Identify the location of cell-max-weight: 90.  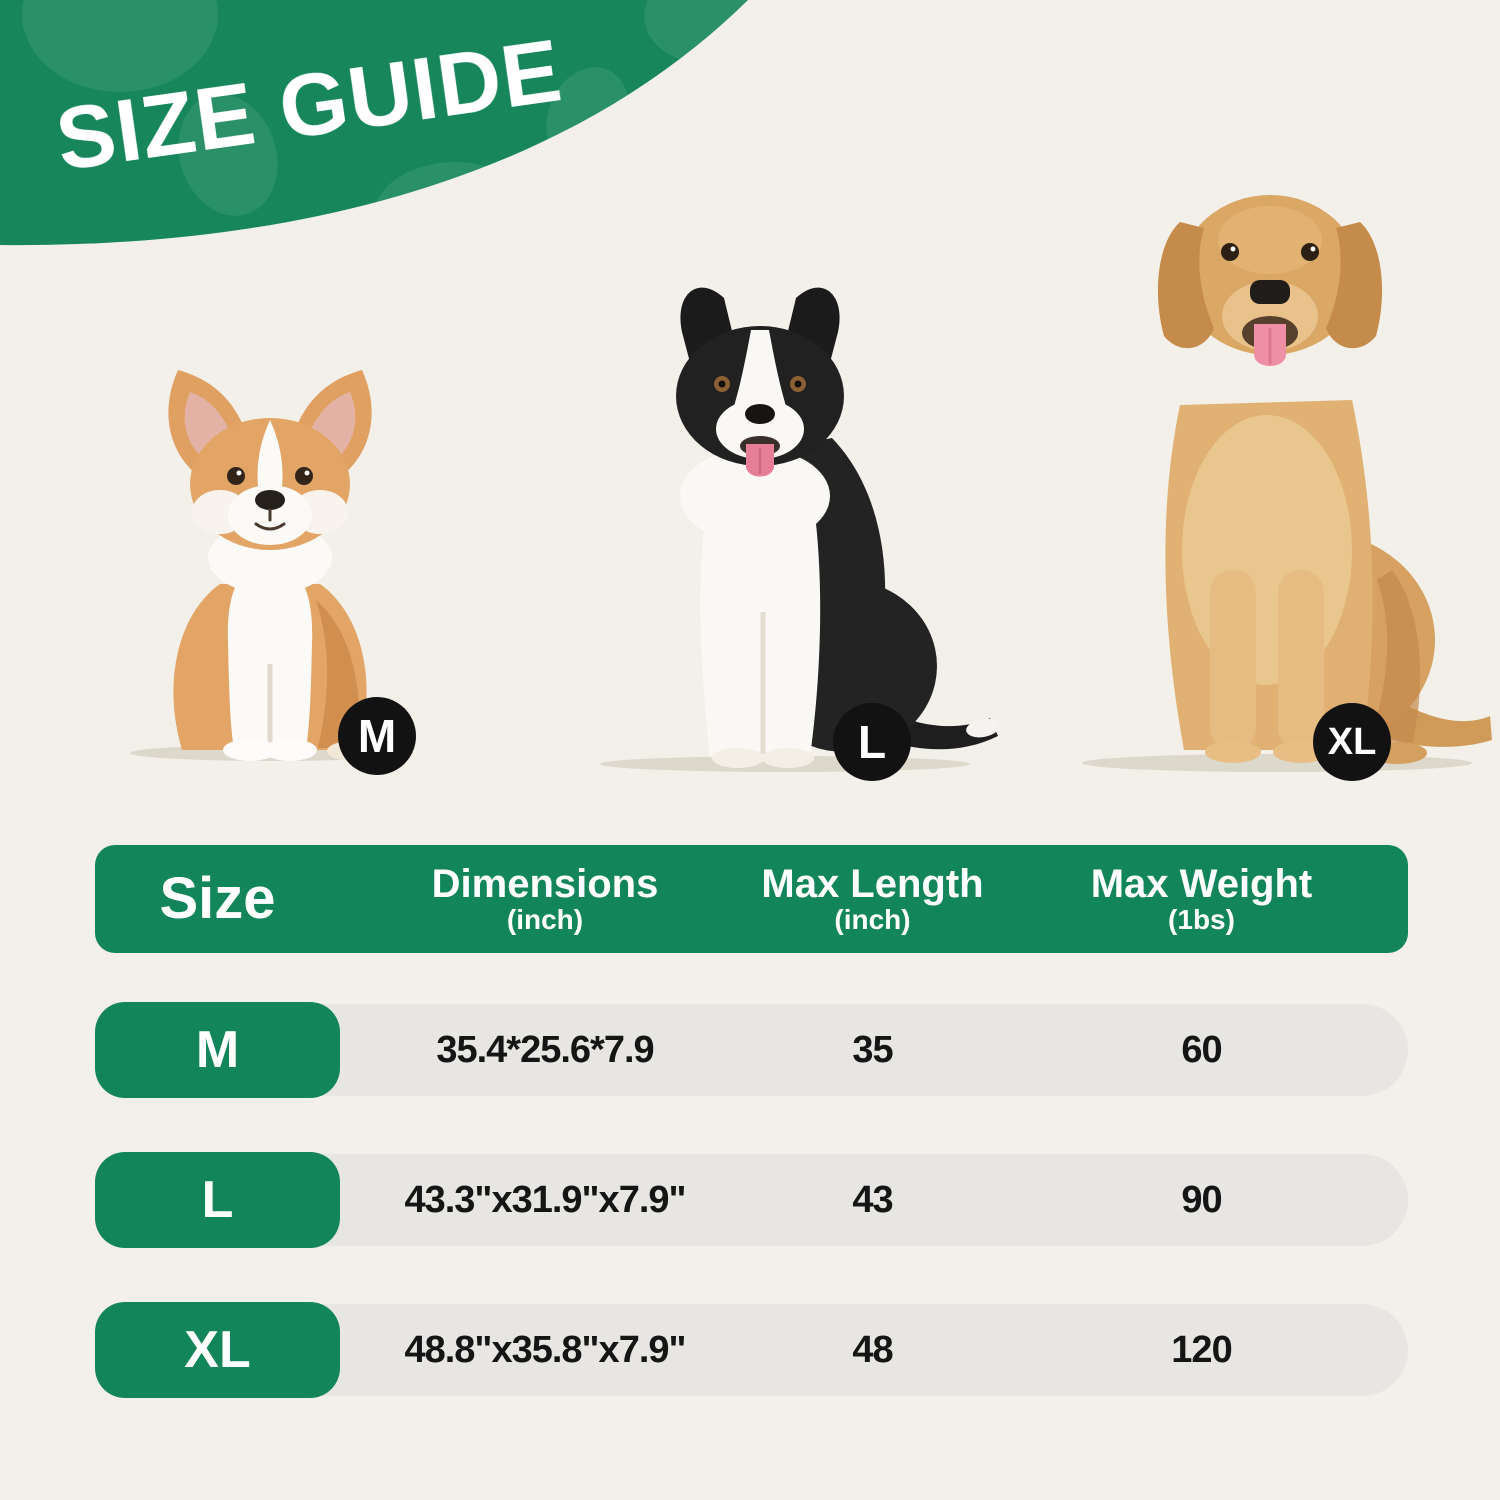
(1201, 1199).